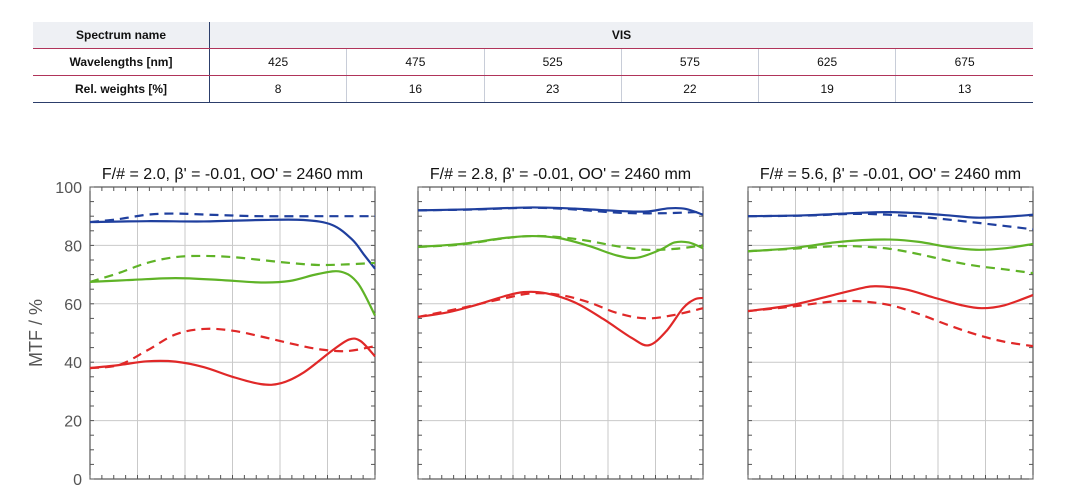 The image size is (1087, 499). I want to click on weight-cell: 19, so click(826, 89).